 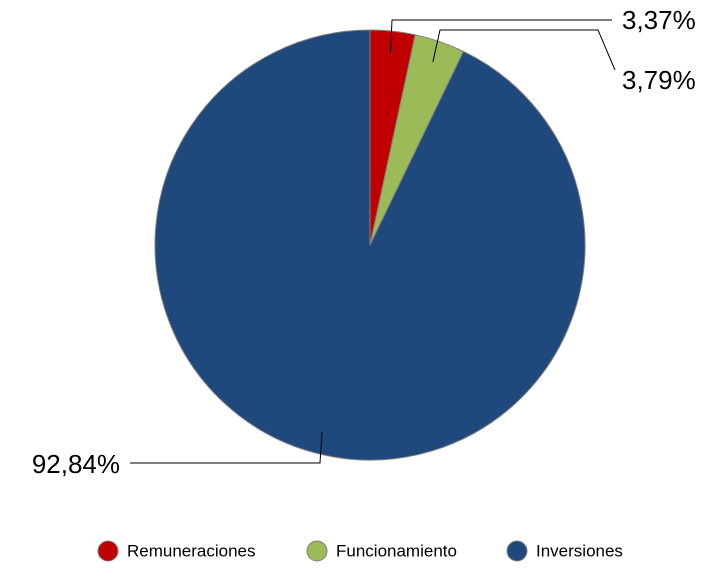 I want to click on legend-label: Inversiones, so click(x=579, y=550).